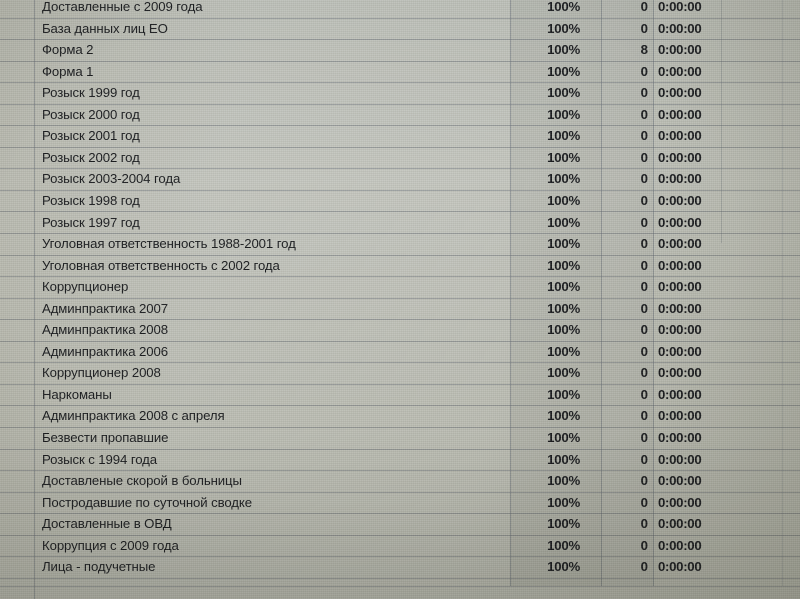 This screenshot has width=800, height=599. What do you see at coordinates (105, 437) in the screenshot?
I see `cell-category-name: Безвести пропавшие` at bounding box center [105, 437].